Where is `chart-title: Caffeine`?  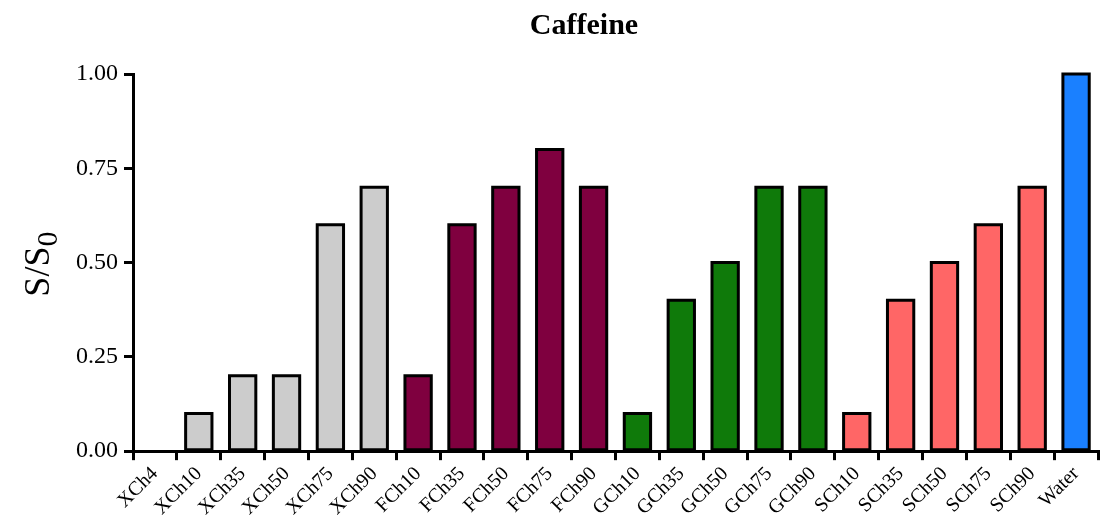
chart-title: Caffeine is located at coordinates (584, 23).